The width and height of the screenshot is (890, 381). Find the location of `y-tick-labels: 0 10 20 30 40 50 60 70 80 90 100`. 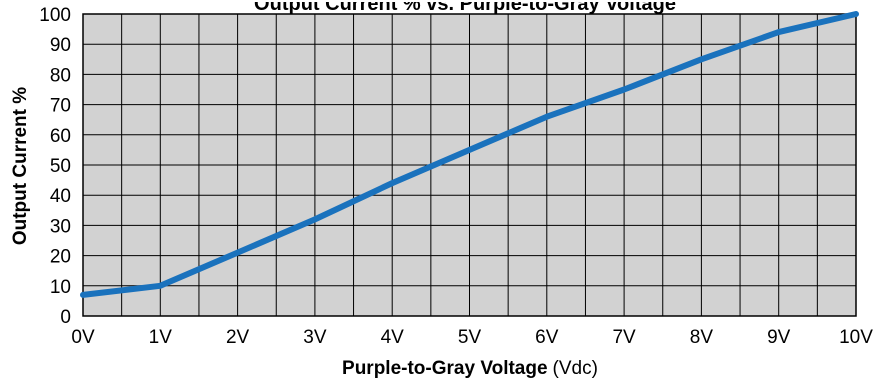

y-tick-labels: 0 10 20 30 40 50 60 70 80 90 100 is located at coordinates (55, 166).